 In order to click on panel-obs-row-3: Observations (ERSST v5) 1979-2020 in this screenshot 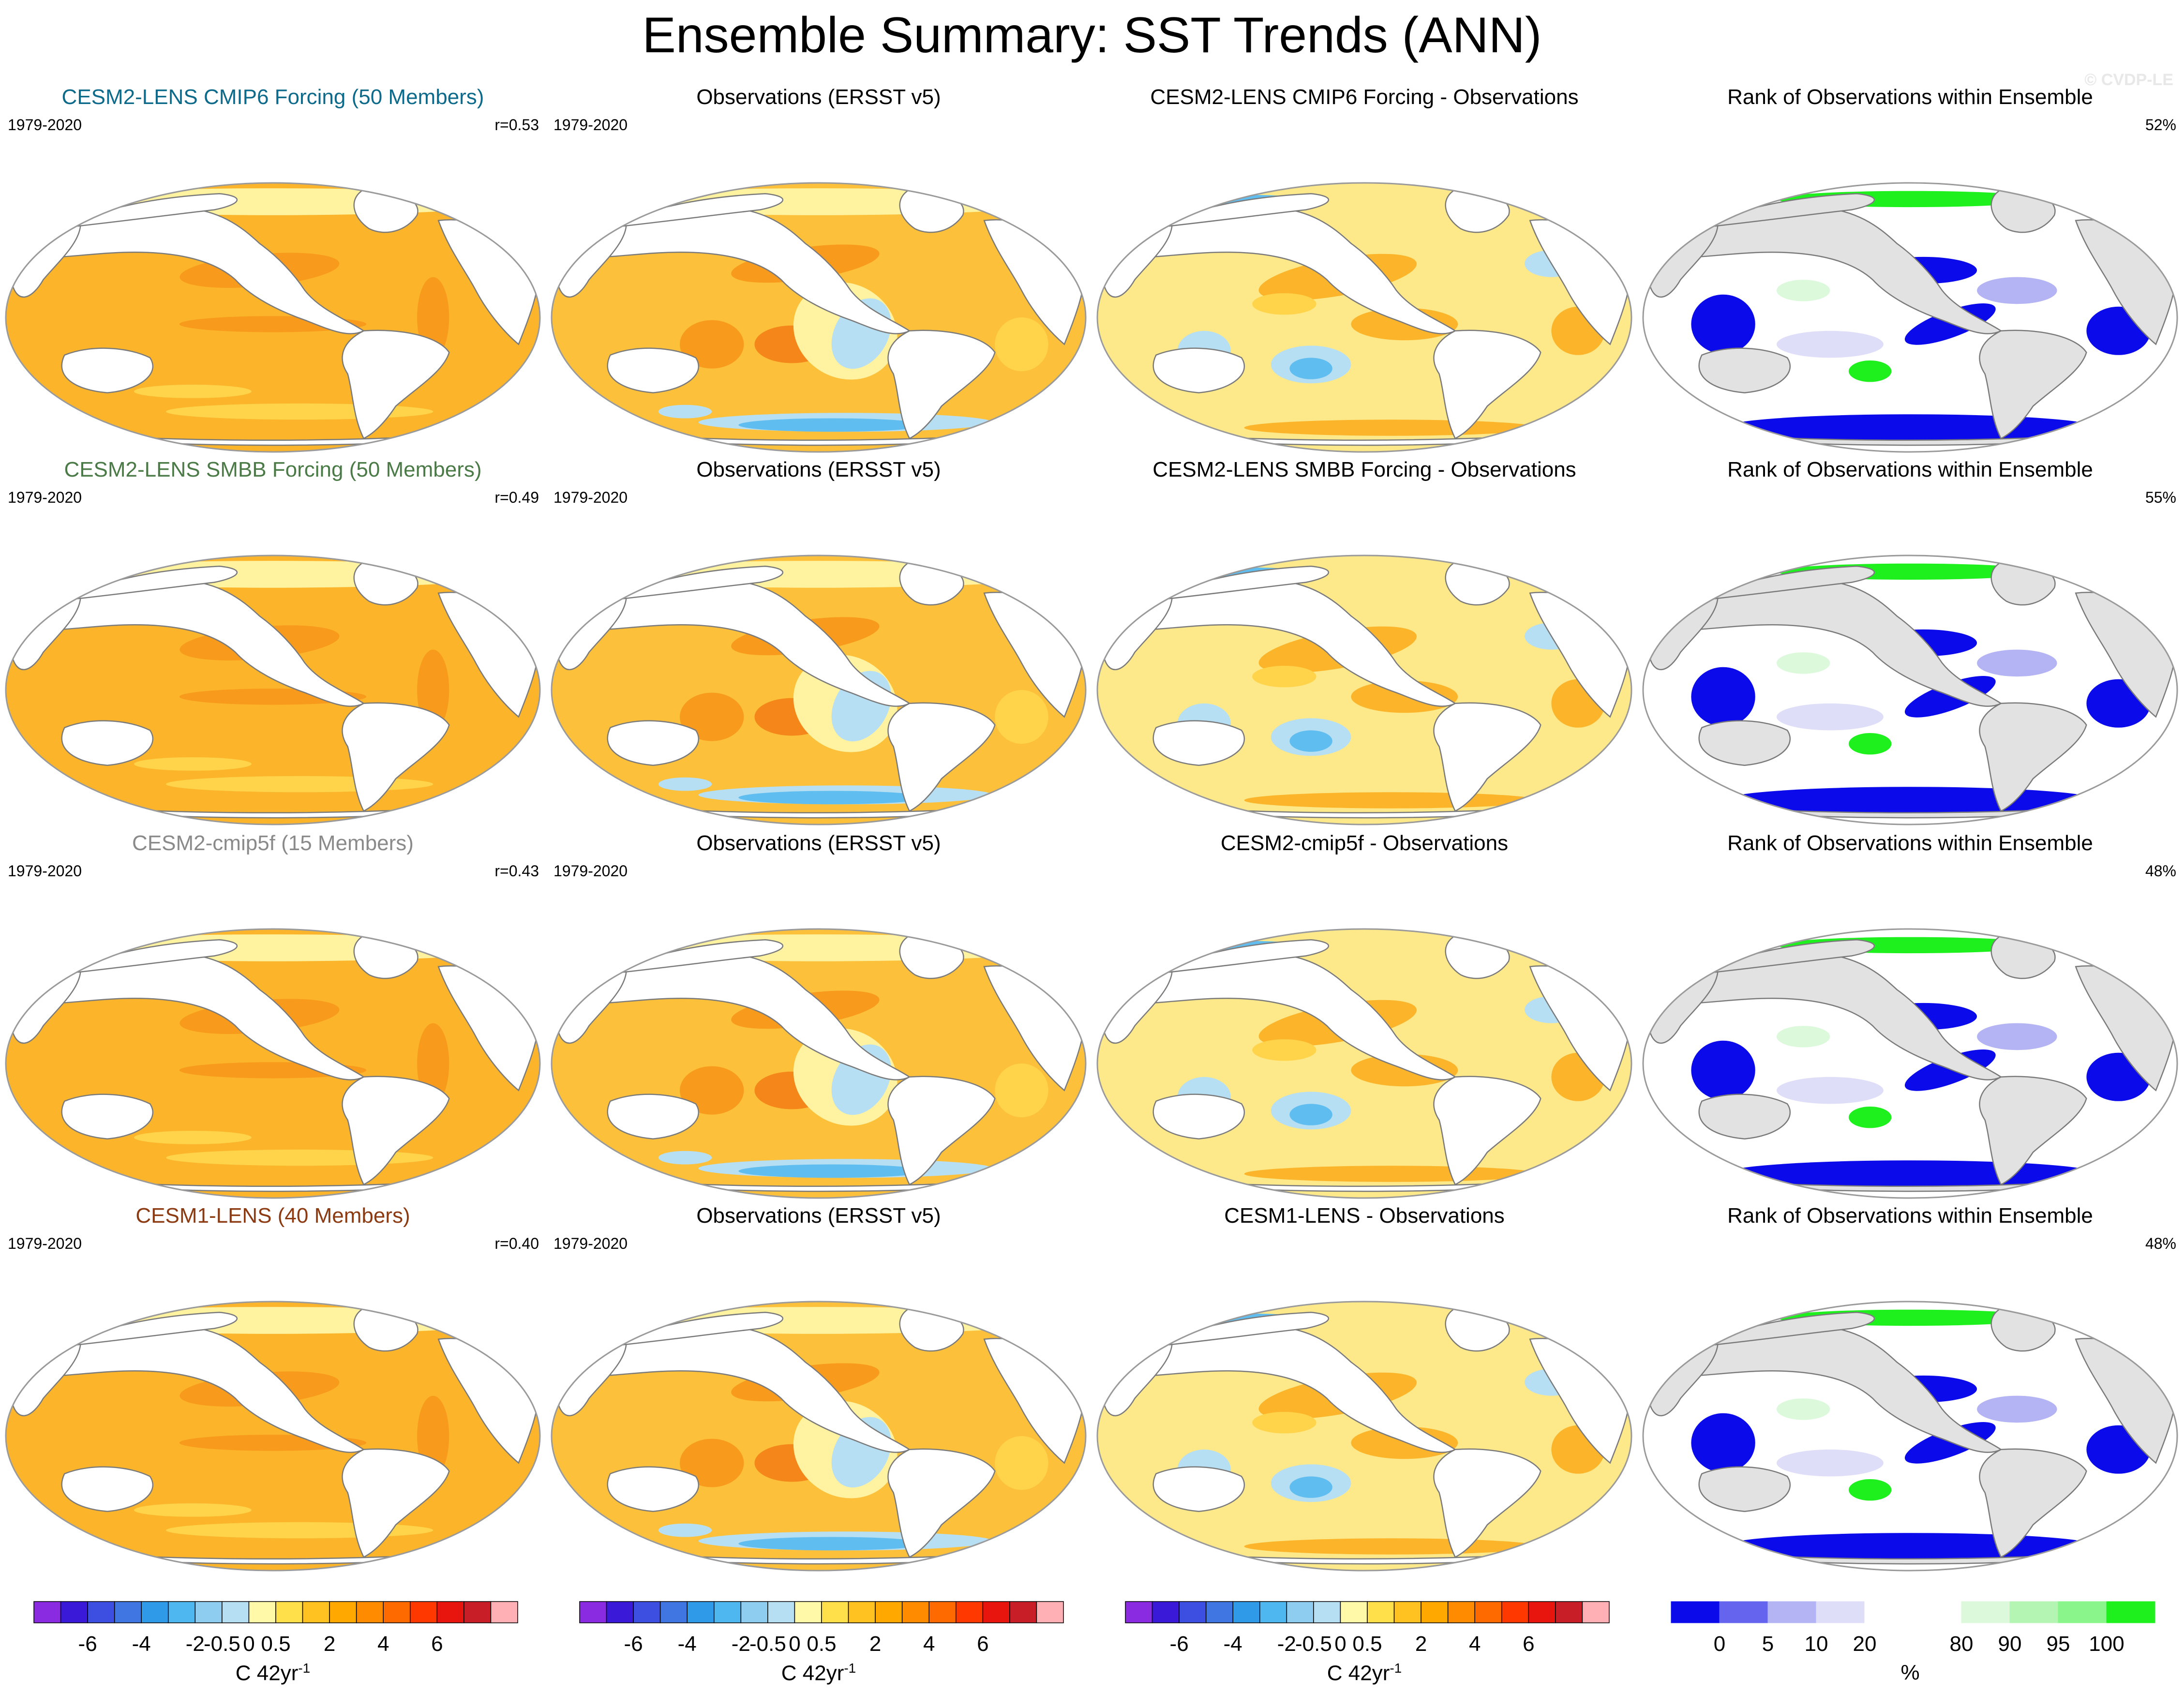, I will do `click(819, 1017)`.